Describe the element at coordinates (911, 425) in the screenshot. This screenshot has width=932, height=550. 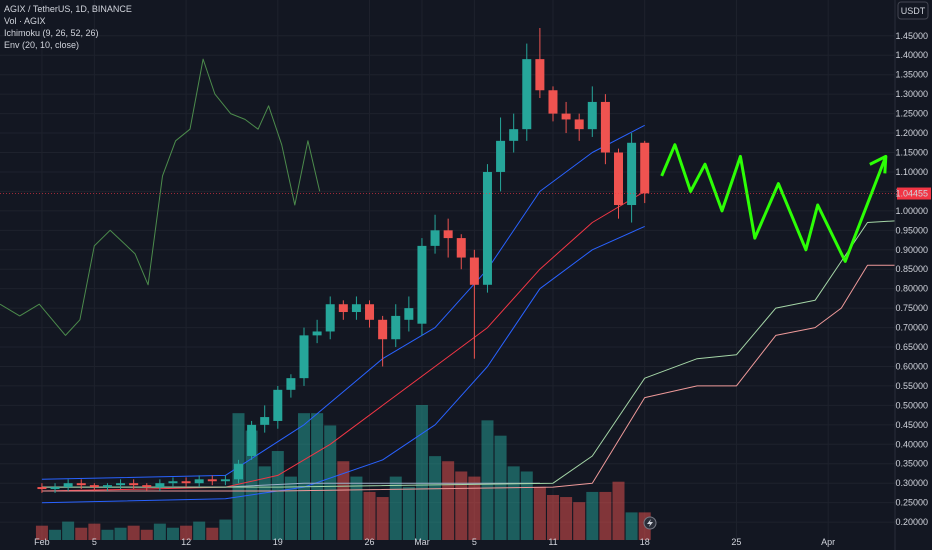
I see `y-tick-label: 0.45000` at that location.